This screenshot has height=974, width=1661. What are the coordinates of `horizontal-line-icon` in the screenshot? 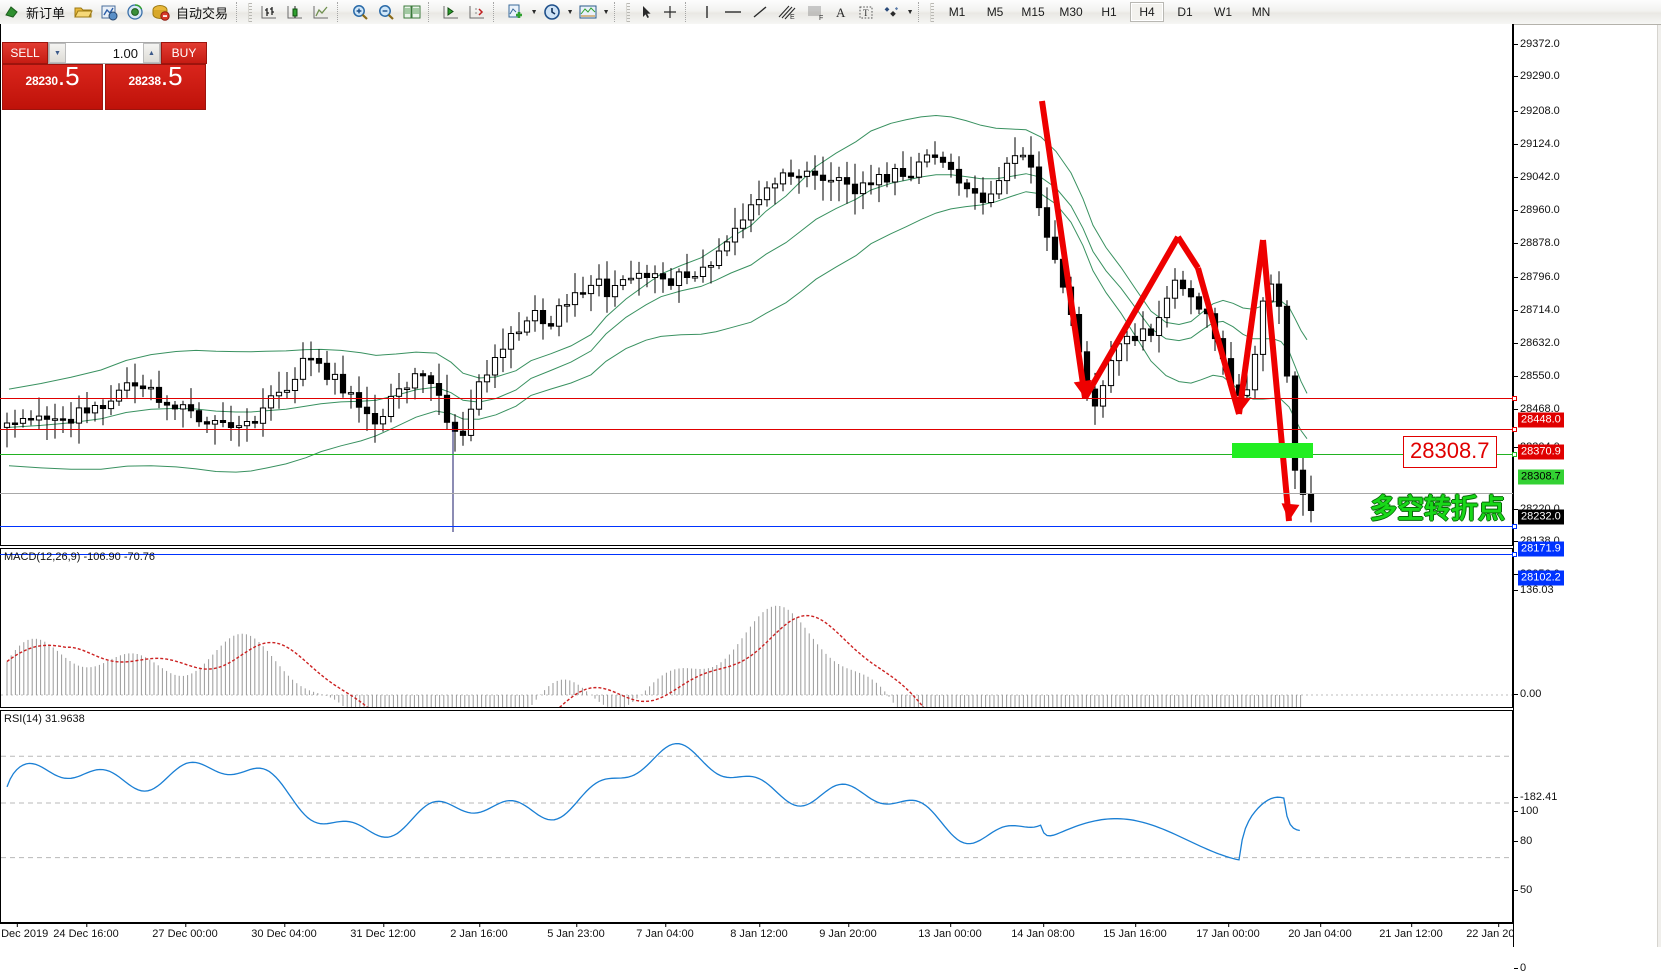 It's located at (733, 12).